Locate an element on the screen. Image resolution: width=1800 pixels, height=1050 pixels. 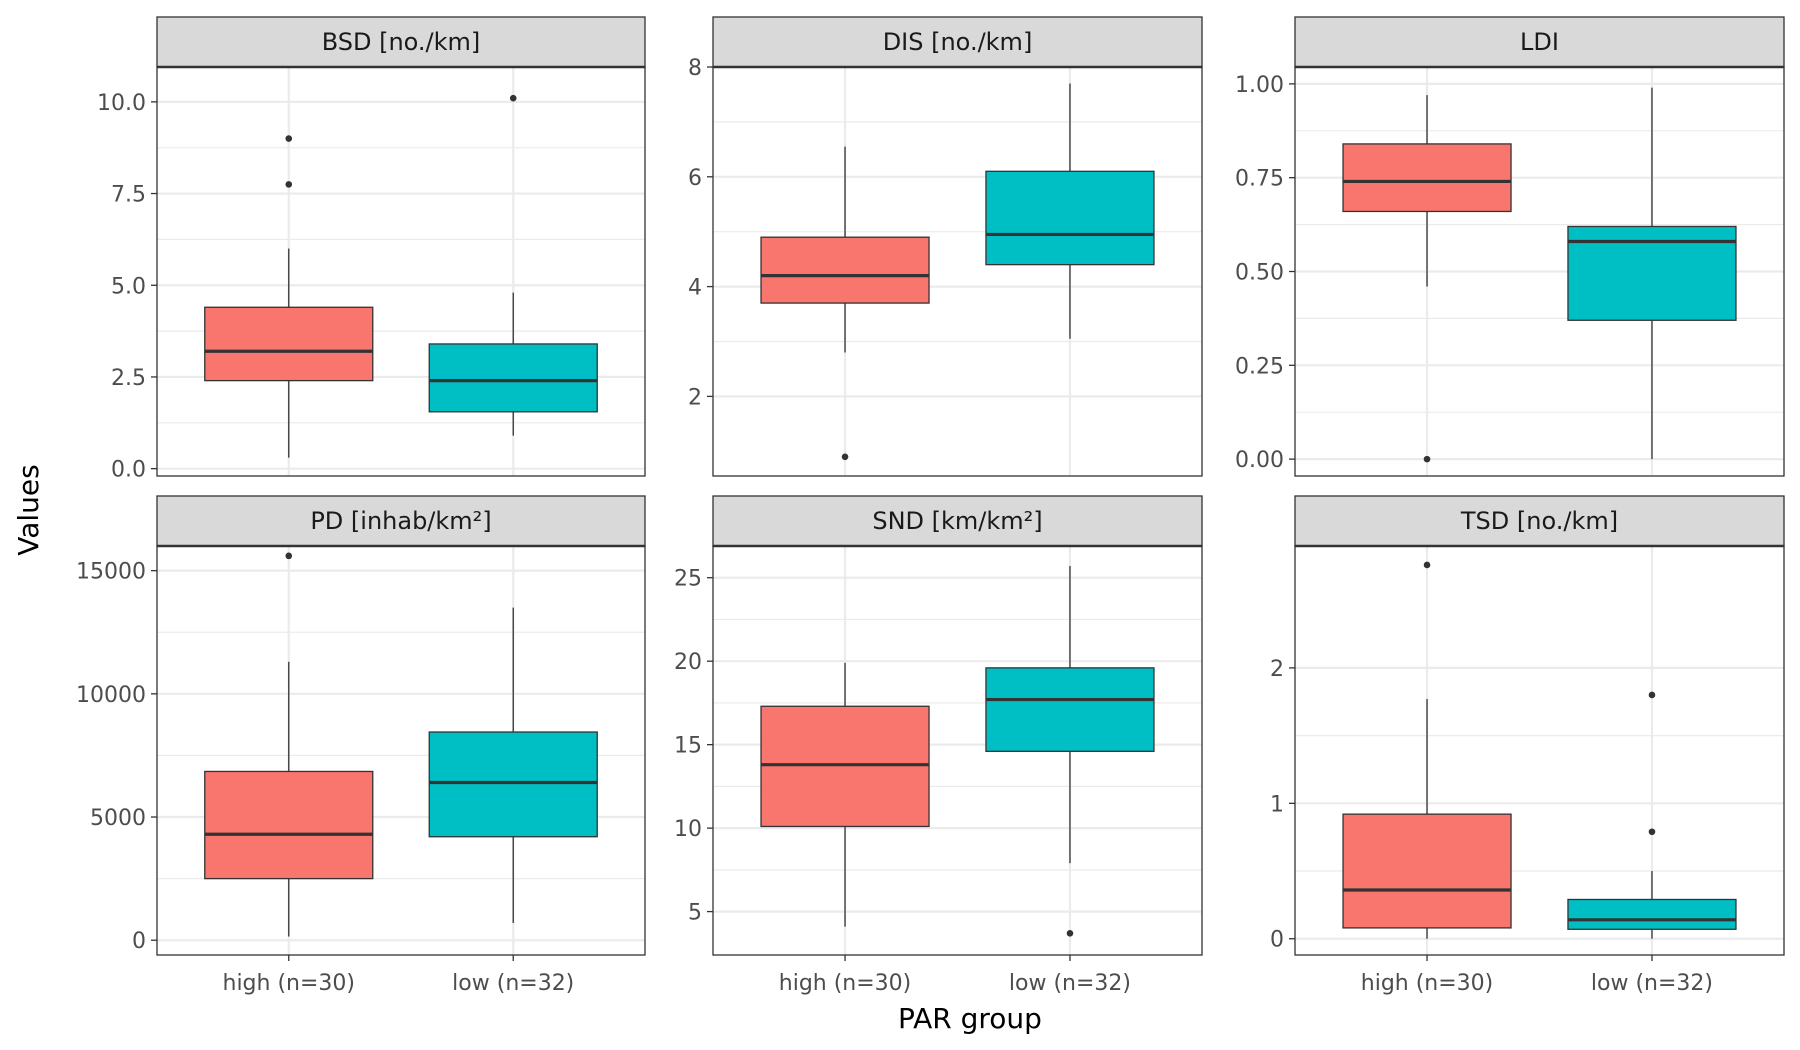
y-tick-label: 0.0 is located at coordinates (128, 470).